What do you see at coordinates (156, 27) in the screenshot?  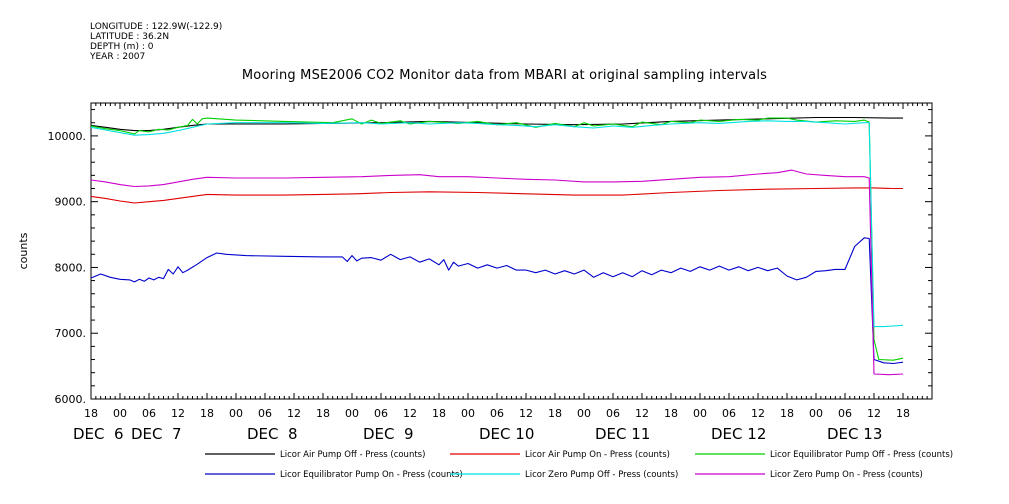 I see `longitude-text: LONGITUDE : 122.9W(-122.9)` at bounding box center [156, 27].